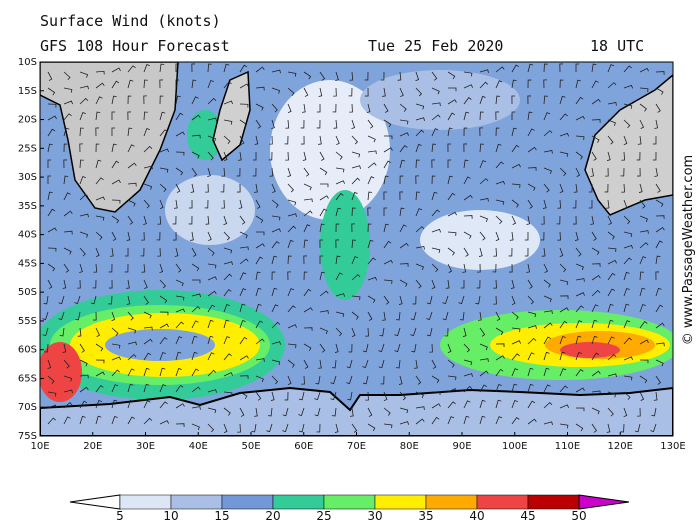  I want to click on colorbar-low, so click(95, 502).